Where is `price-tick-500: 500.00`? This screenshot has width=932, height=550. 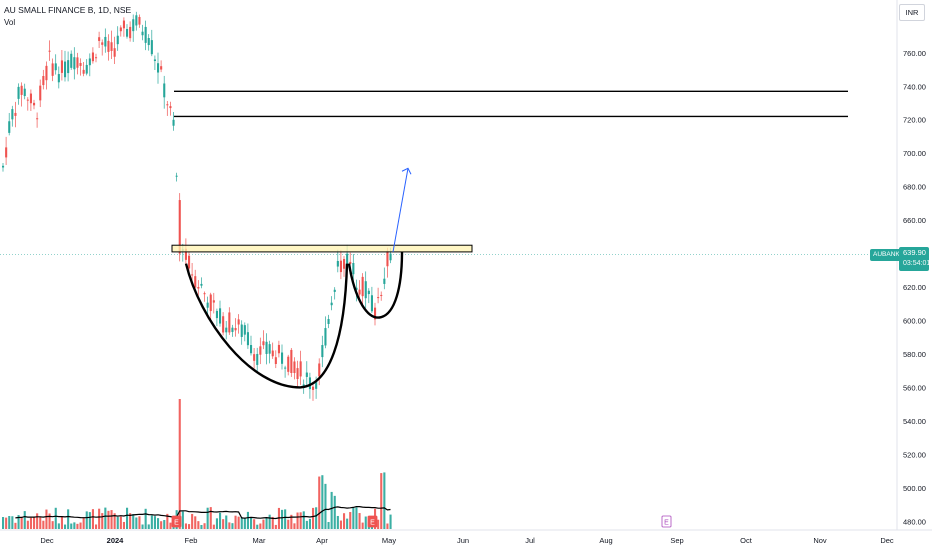 price-tick-500: 500.00 is located at coordinates (914, 488).